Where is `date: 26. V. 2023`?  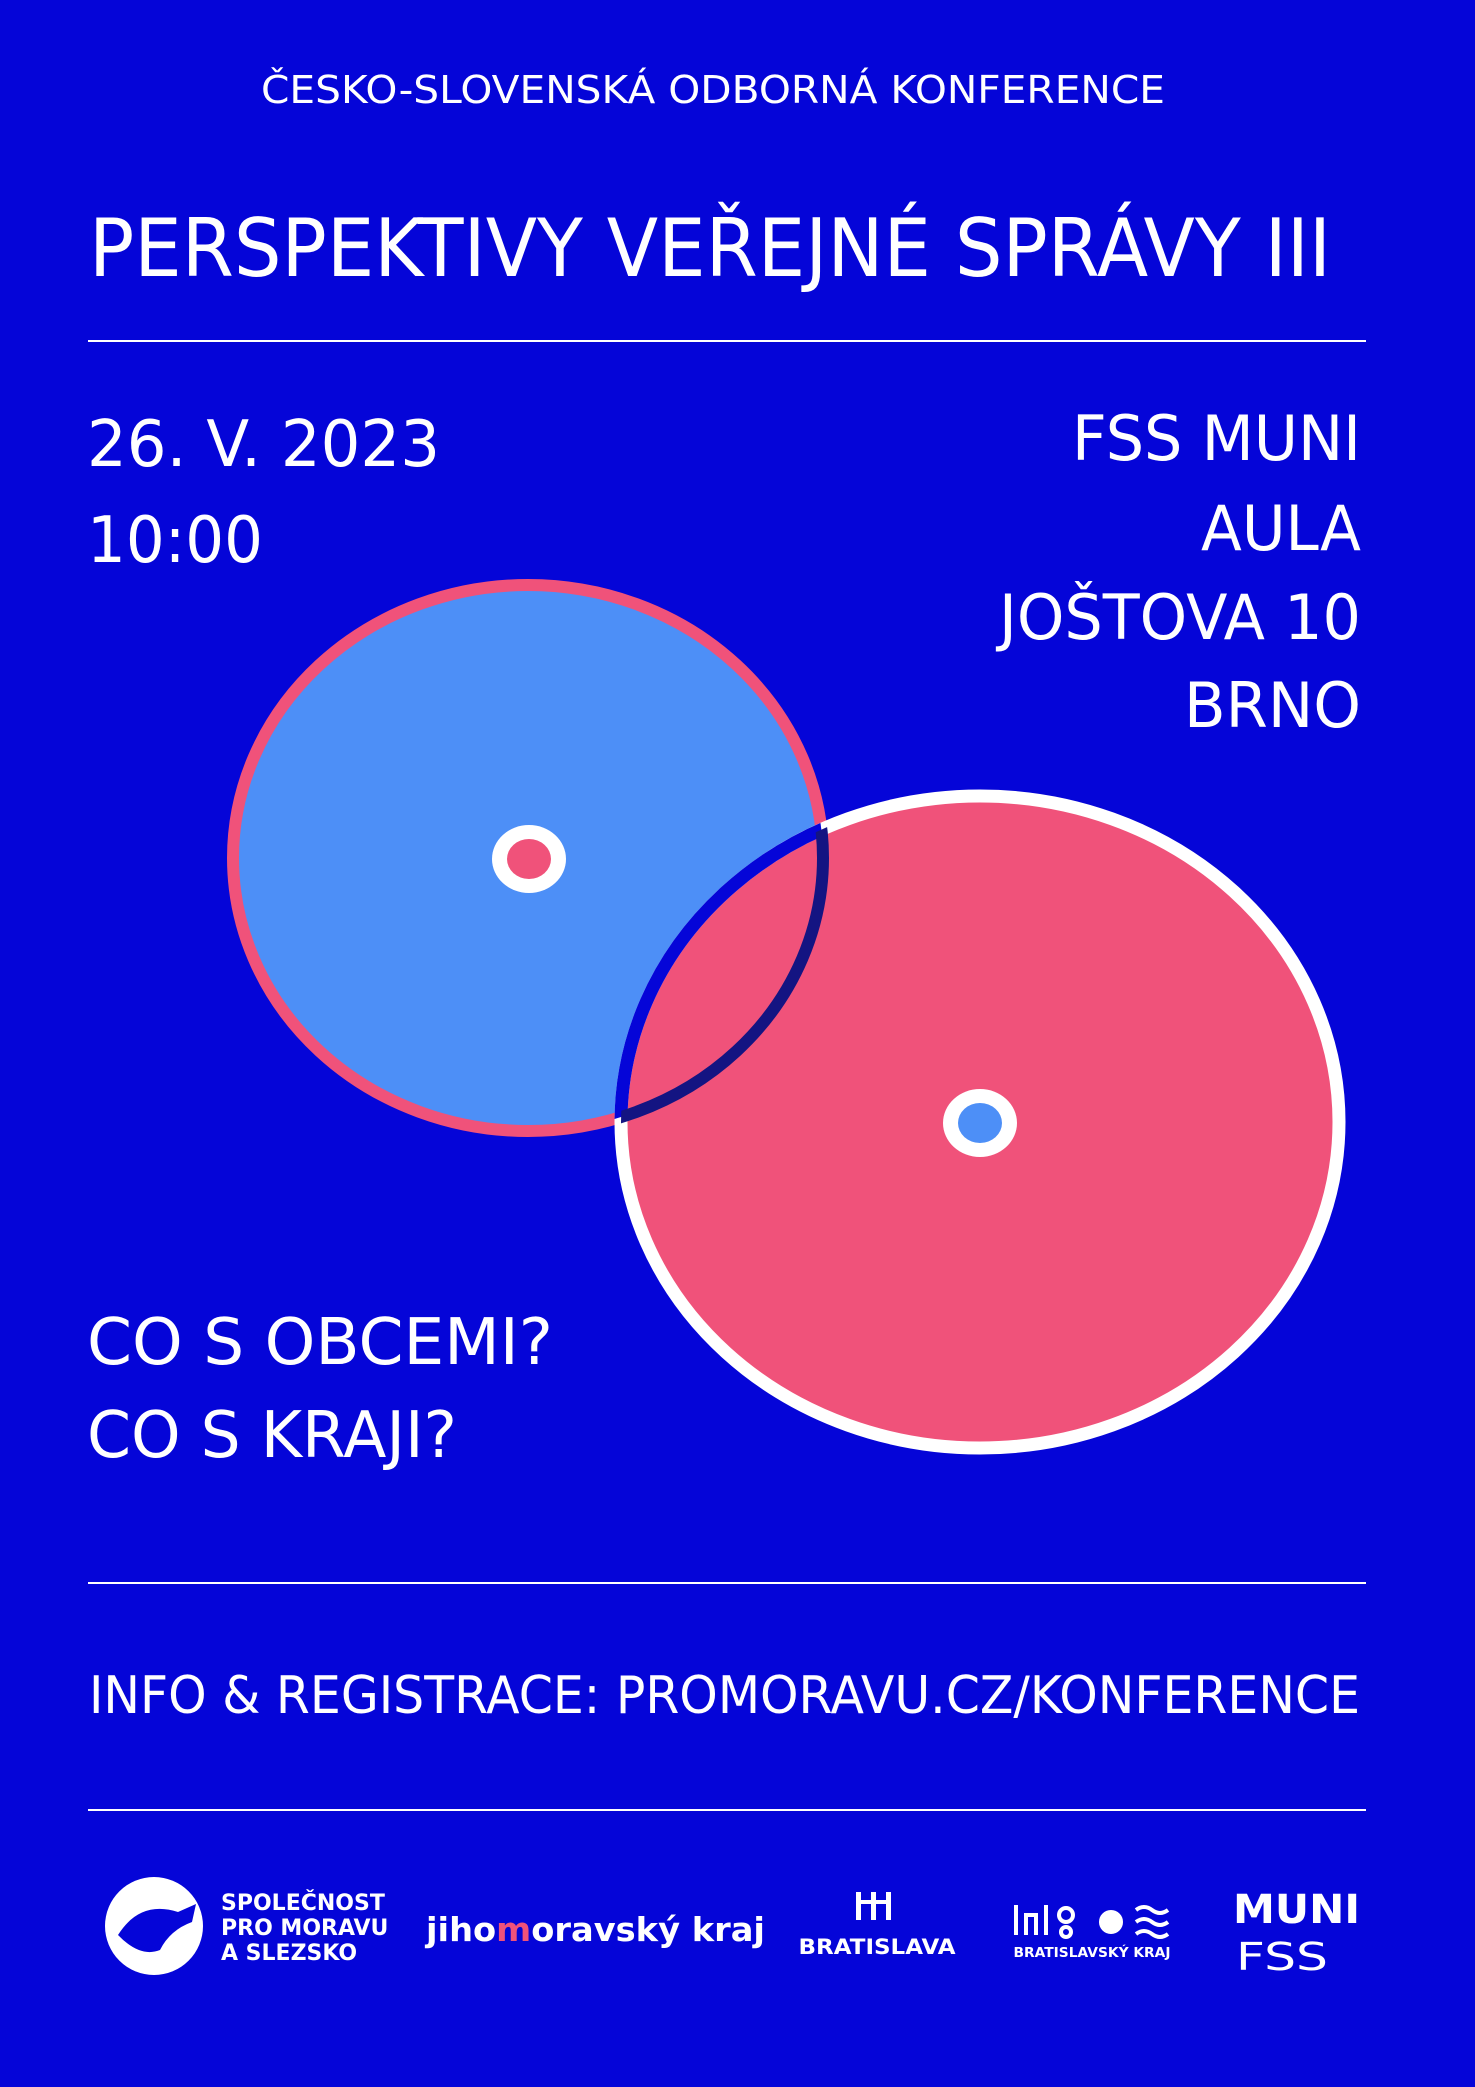
date: 26. V. 2023 is located at coordinates (263, 445).